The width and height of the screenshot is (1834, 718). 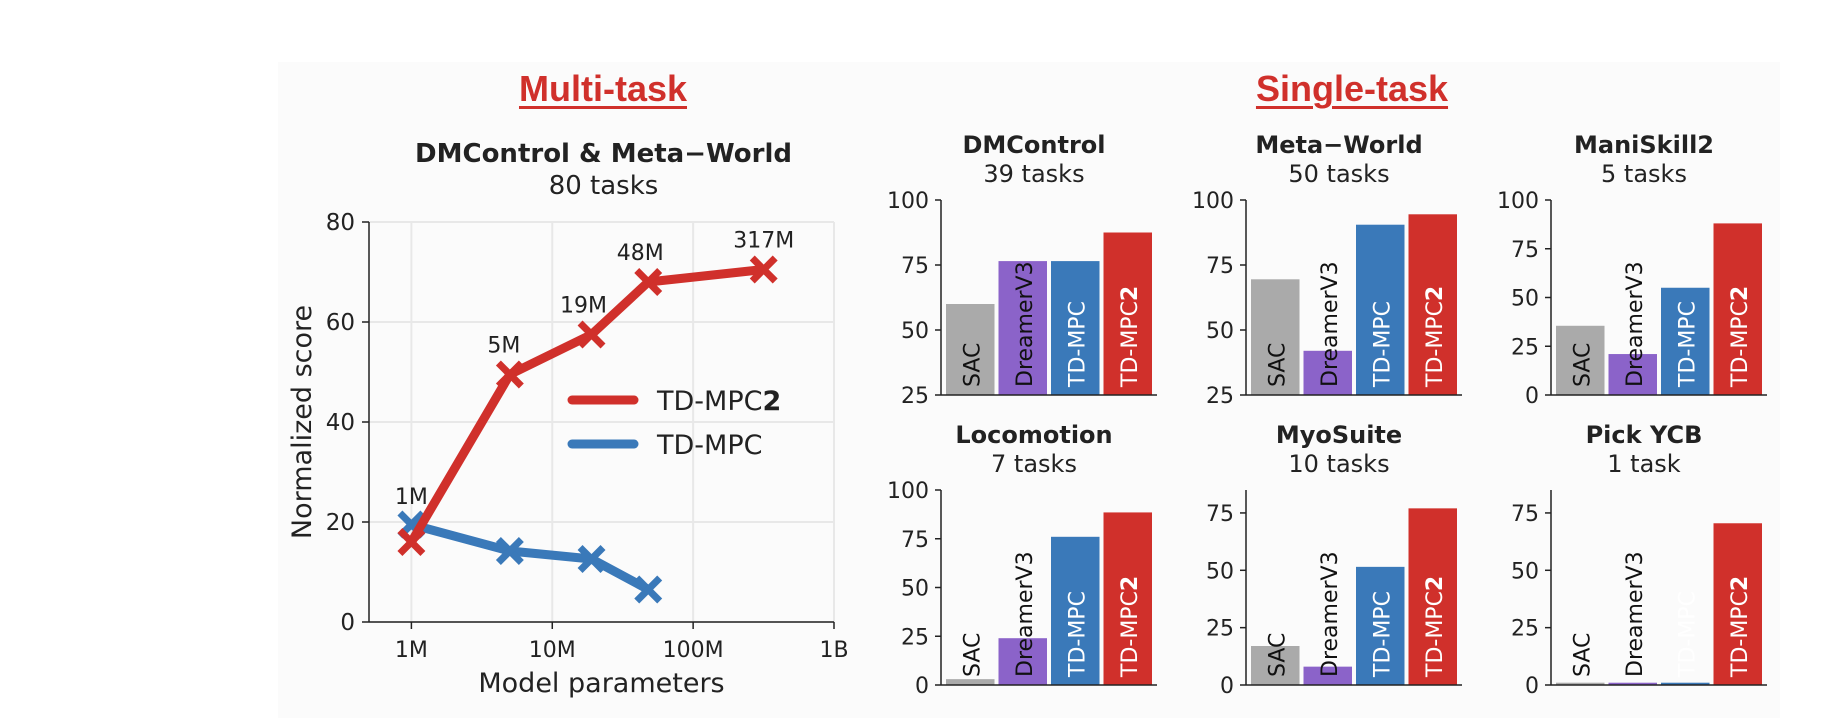 I want to click on multi-task-heading: Multi-task, so click(x=603, y=88).